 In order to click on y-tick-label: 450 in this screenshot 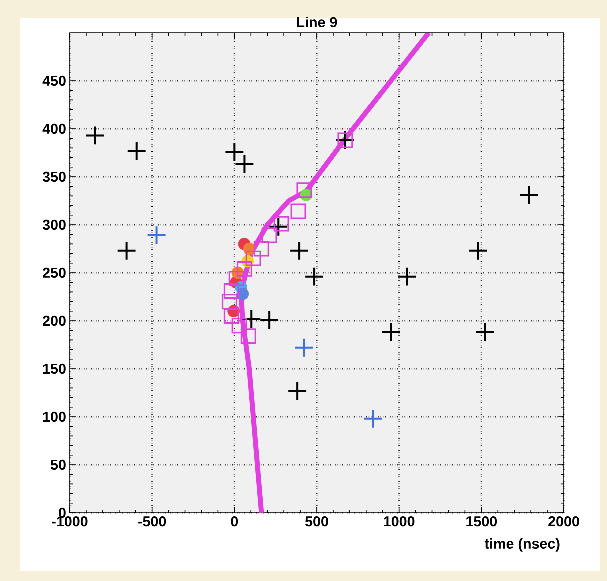, I will do `click(54, 81)`.